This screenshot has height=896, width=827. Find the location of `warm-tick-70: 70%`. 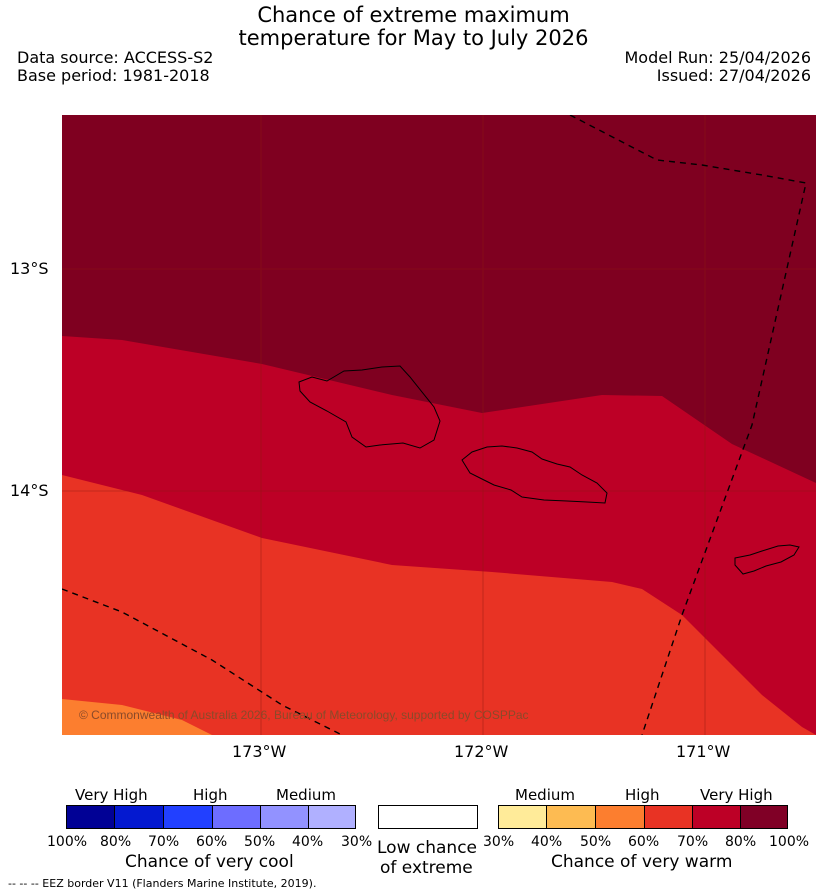

warm-tick-70: 70% is located at coordinates (693, 842).